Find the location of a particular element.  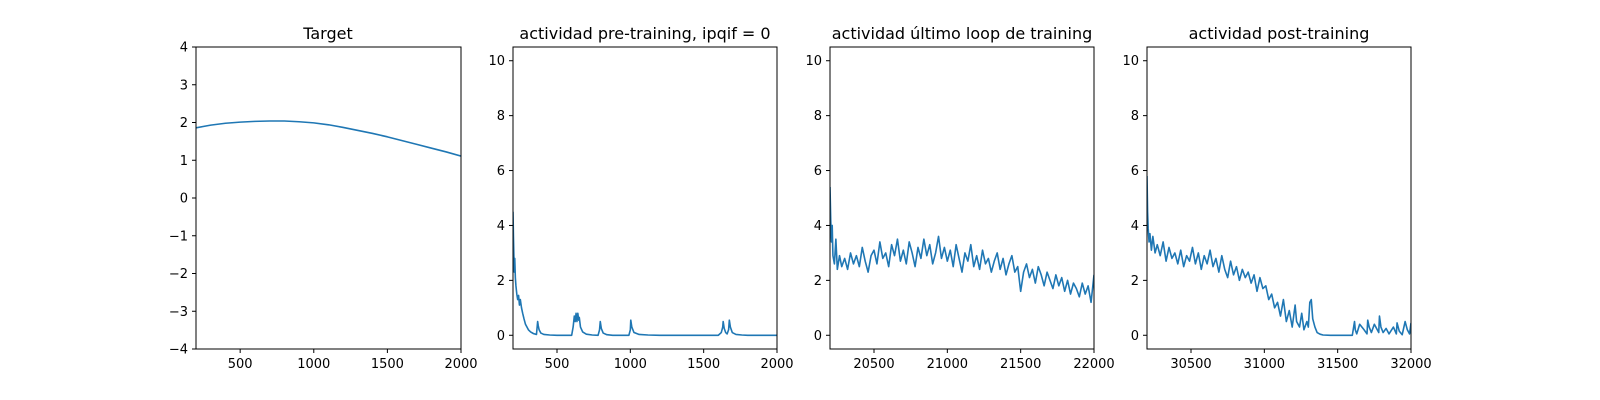

x-tick-label: 31000 is located at coordinates (1264, 364).